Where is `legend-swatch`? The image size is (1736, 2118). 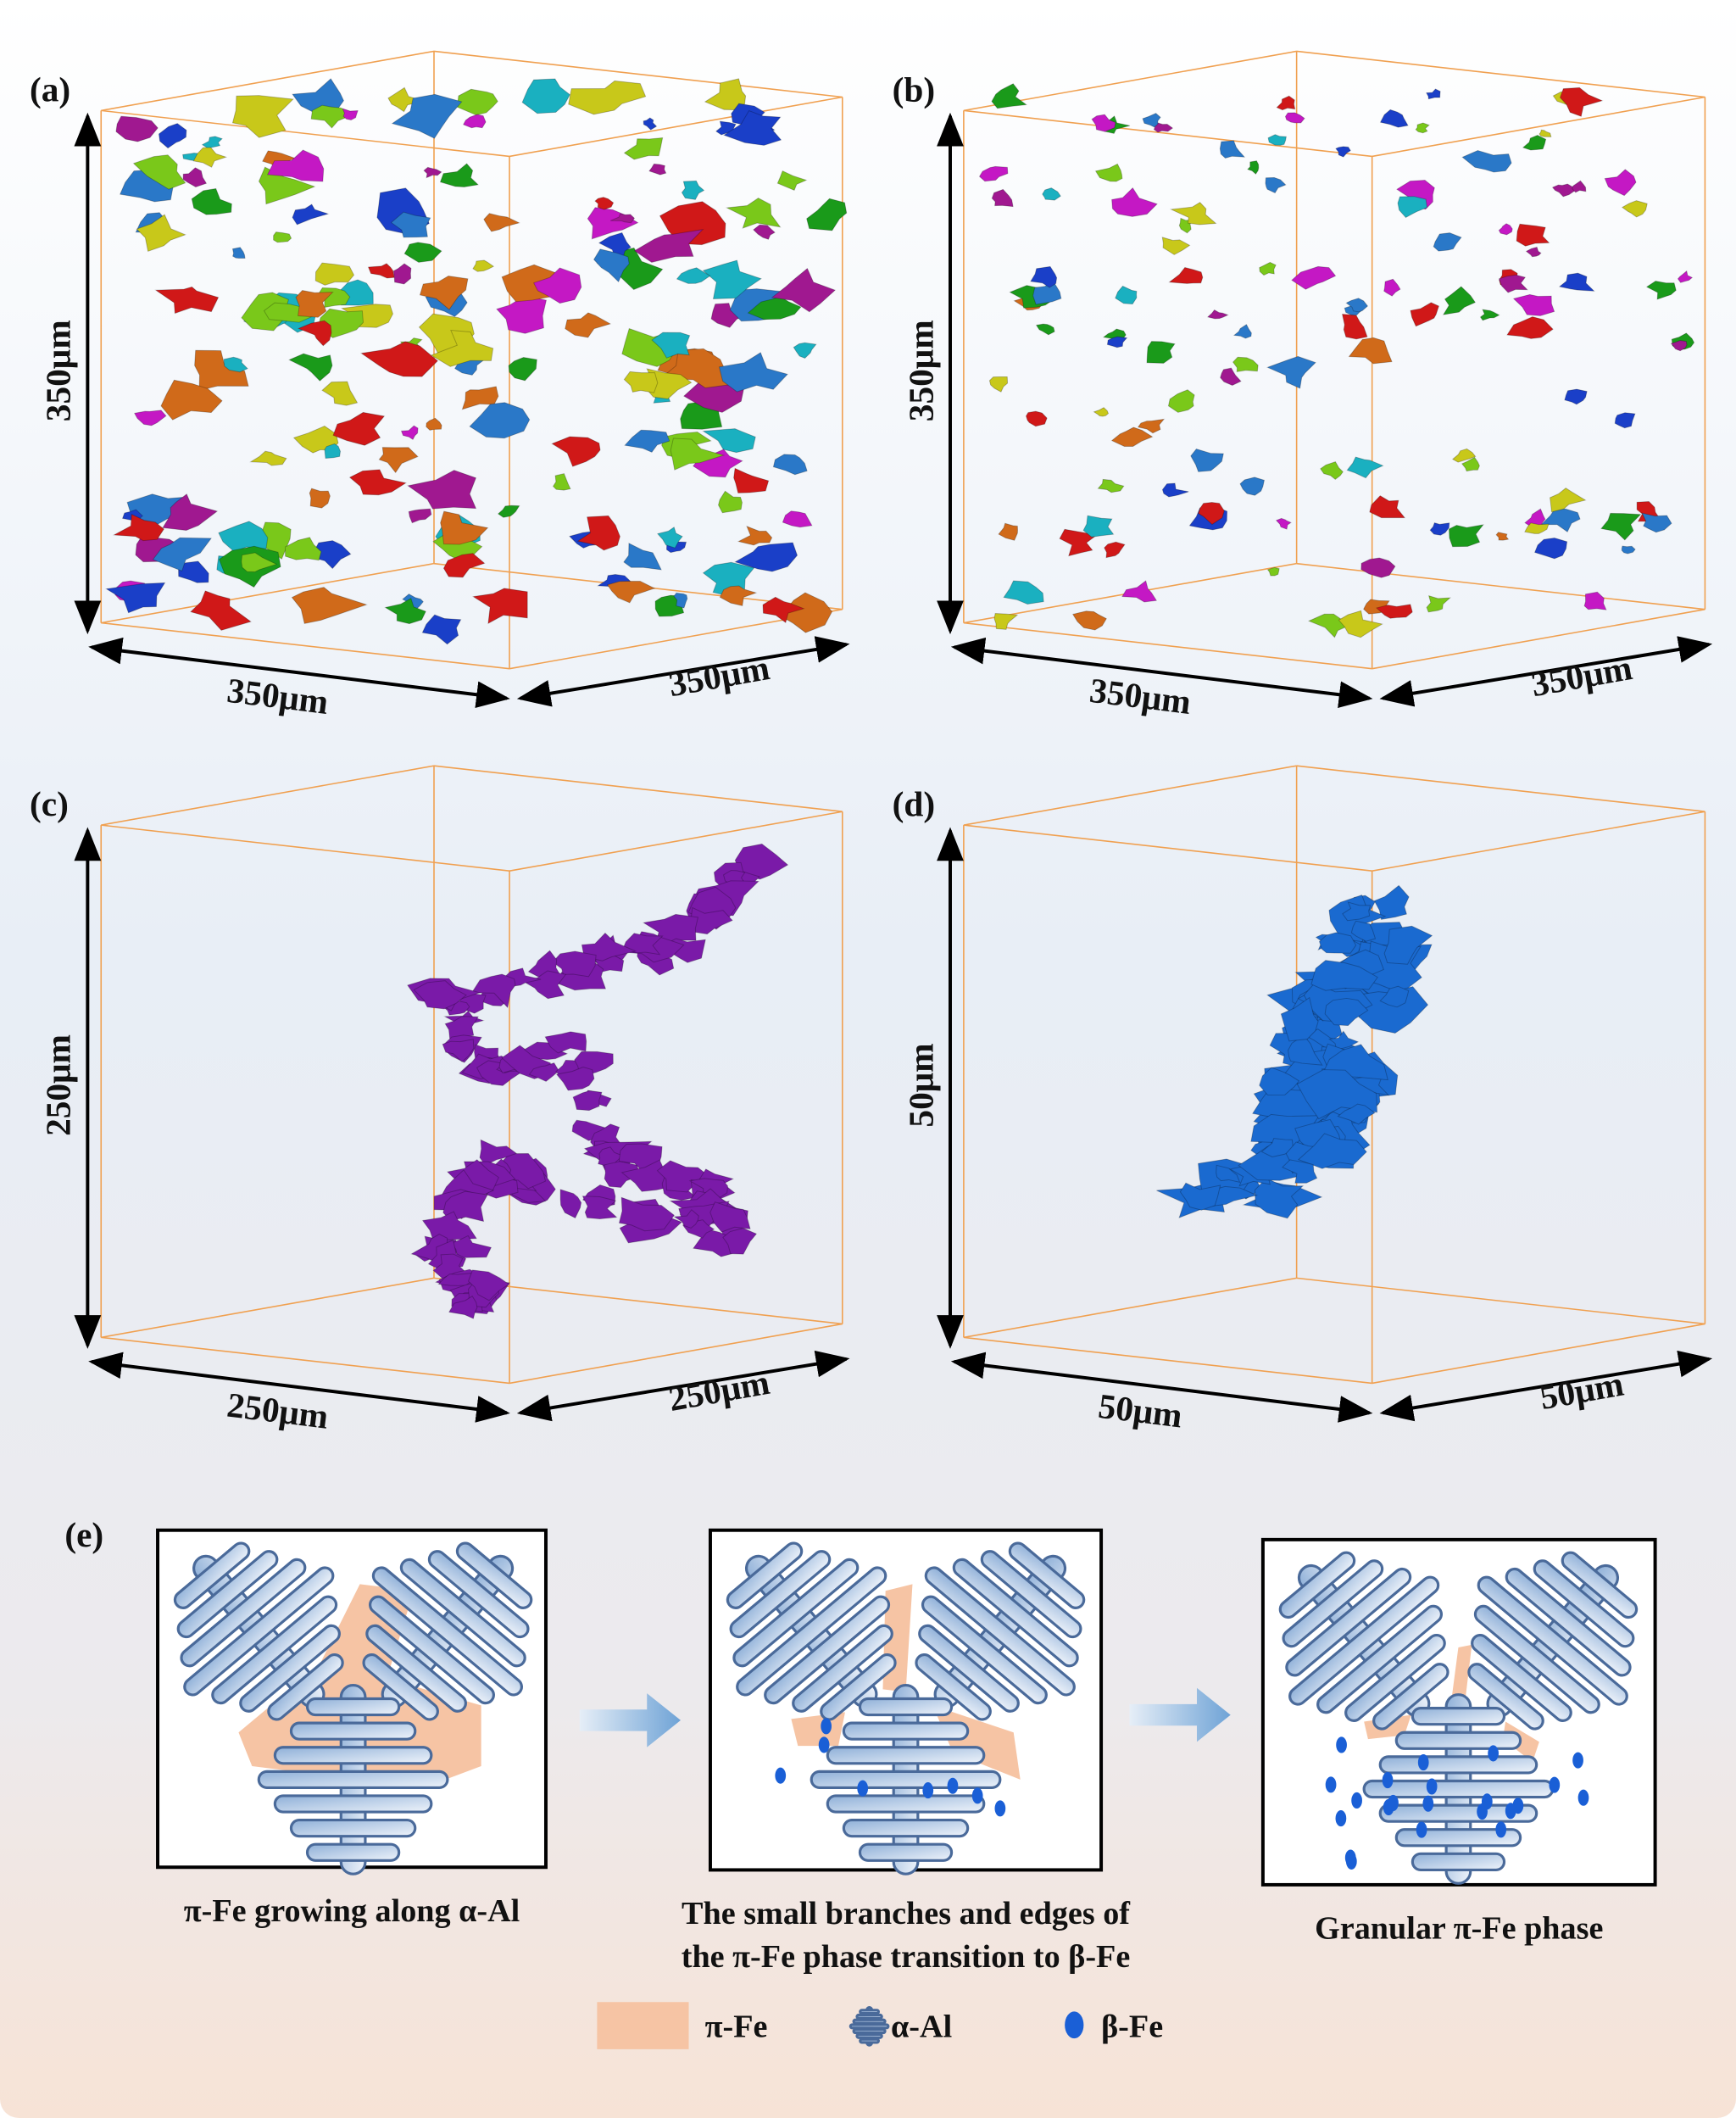
legend-swatch is located at coordinates (643, 2025).